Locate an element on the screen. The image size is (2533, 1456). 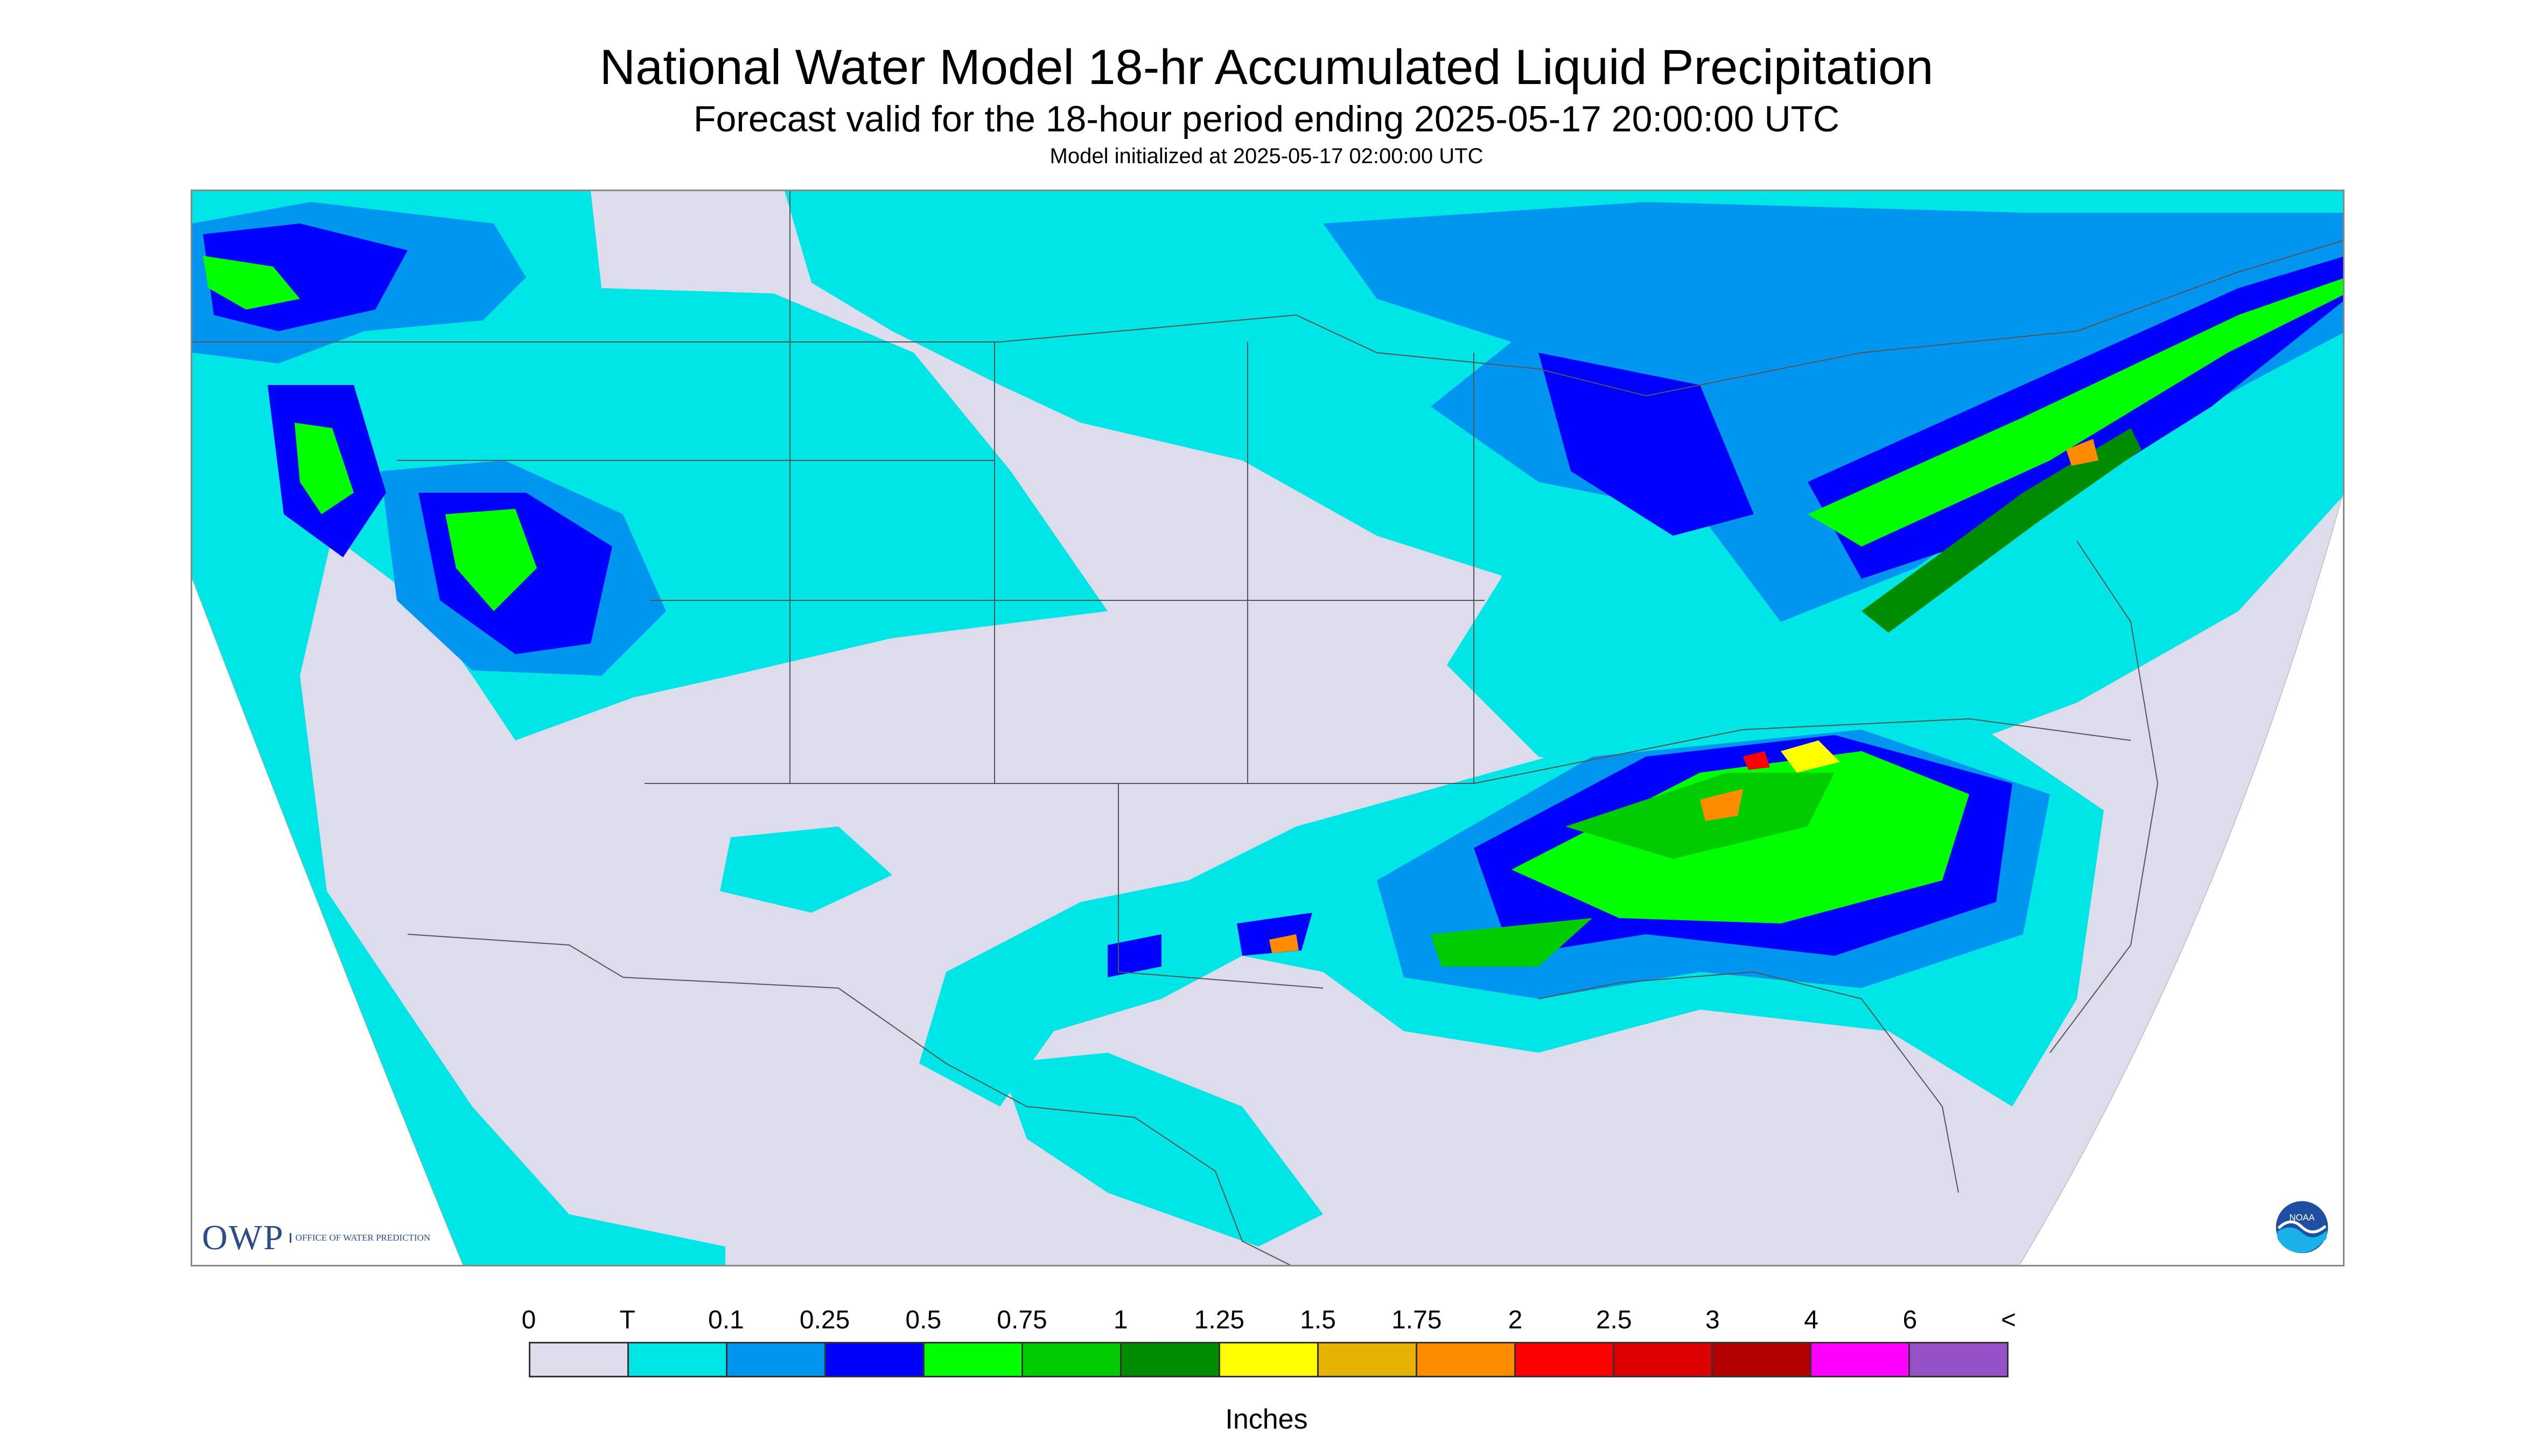
great-lakes-light-blue is located at coordinates (1833, 412).